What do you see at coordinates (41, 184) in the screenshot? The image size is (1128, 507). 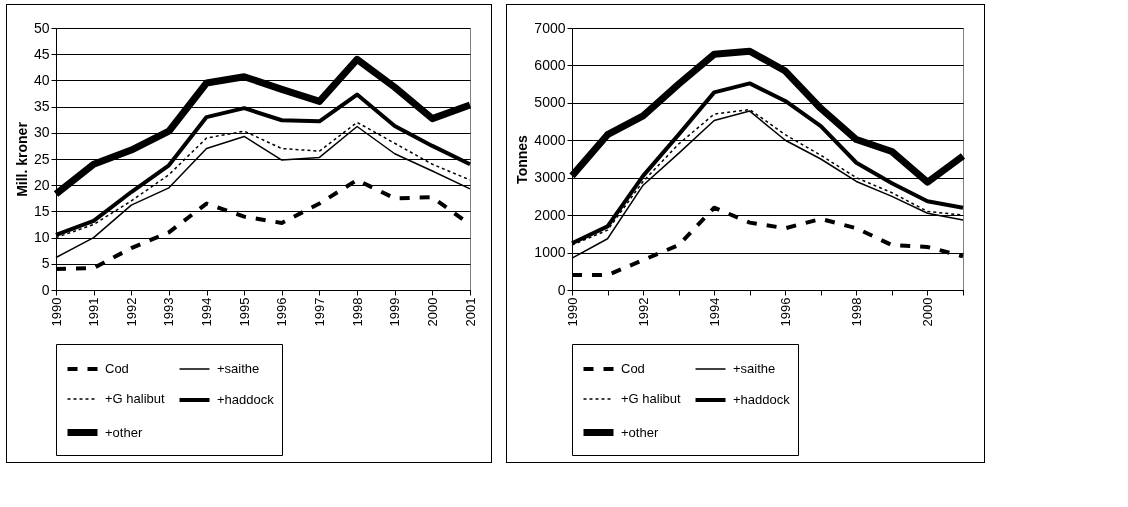 I see `y-tick-label: 20` at bounding box center [41, 184].